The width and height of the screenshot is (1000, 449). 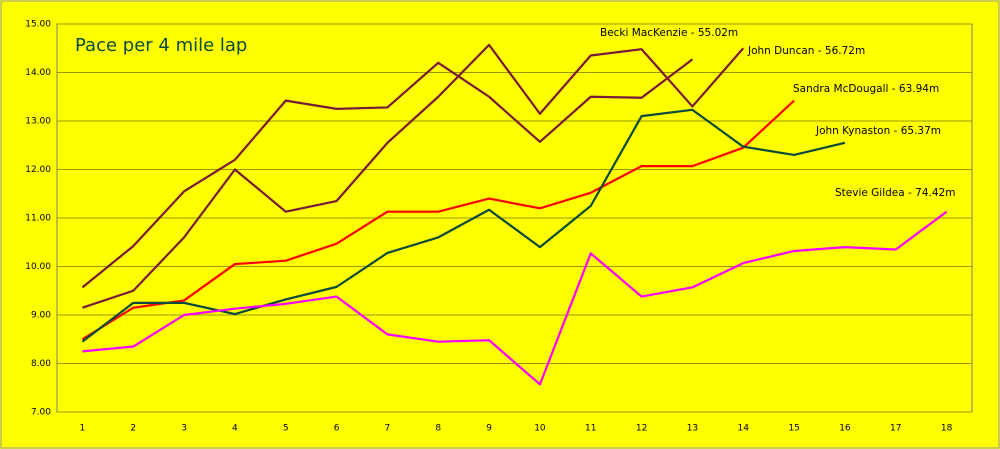 What do you see at coordinates (489, 429) in the screenshot?
I see `x-tick-label: 9` at bounding box center [489, 429].